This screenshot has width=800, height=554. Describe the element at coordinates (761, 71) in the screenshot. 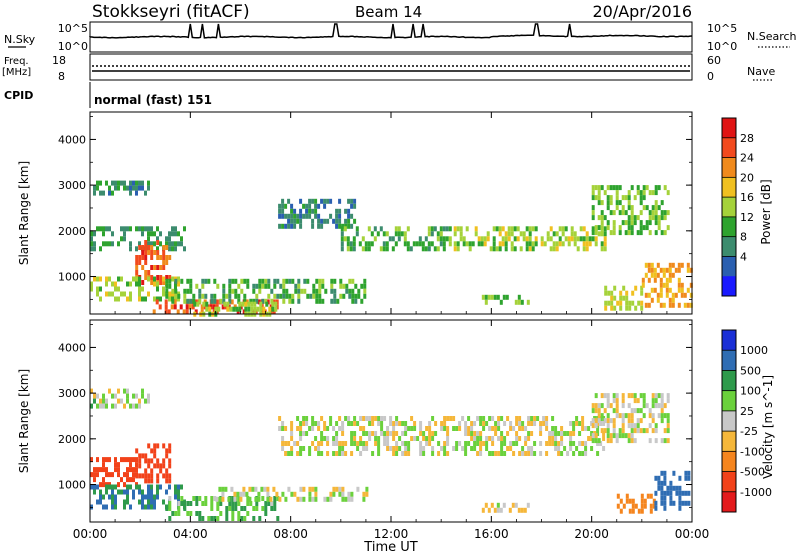

I see `nave-label: Nave` at that location.